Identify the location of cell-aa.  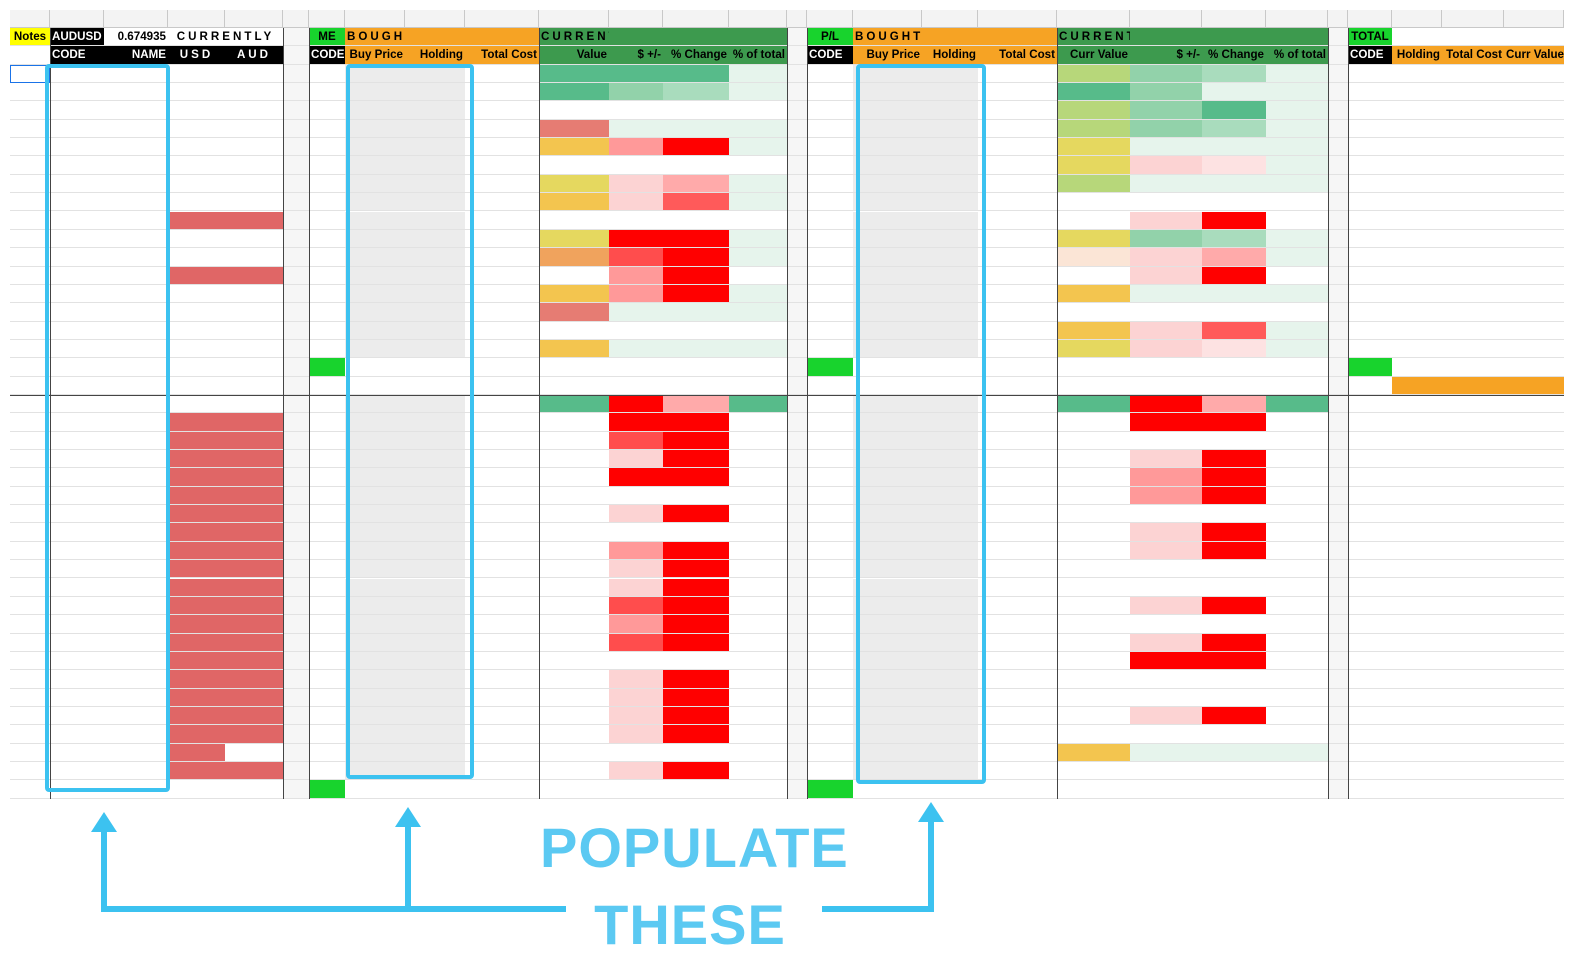
(1370, 312).